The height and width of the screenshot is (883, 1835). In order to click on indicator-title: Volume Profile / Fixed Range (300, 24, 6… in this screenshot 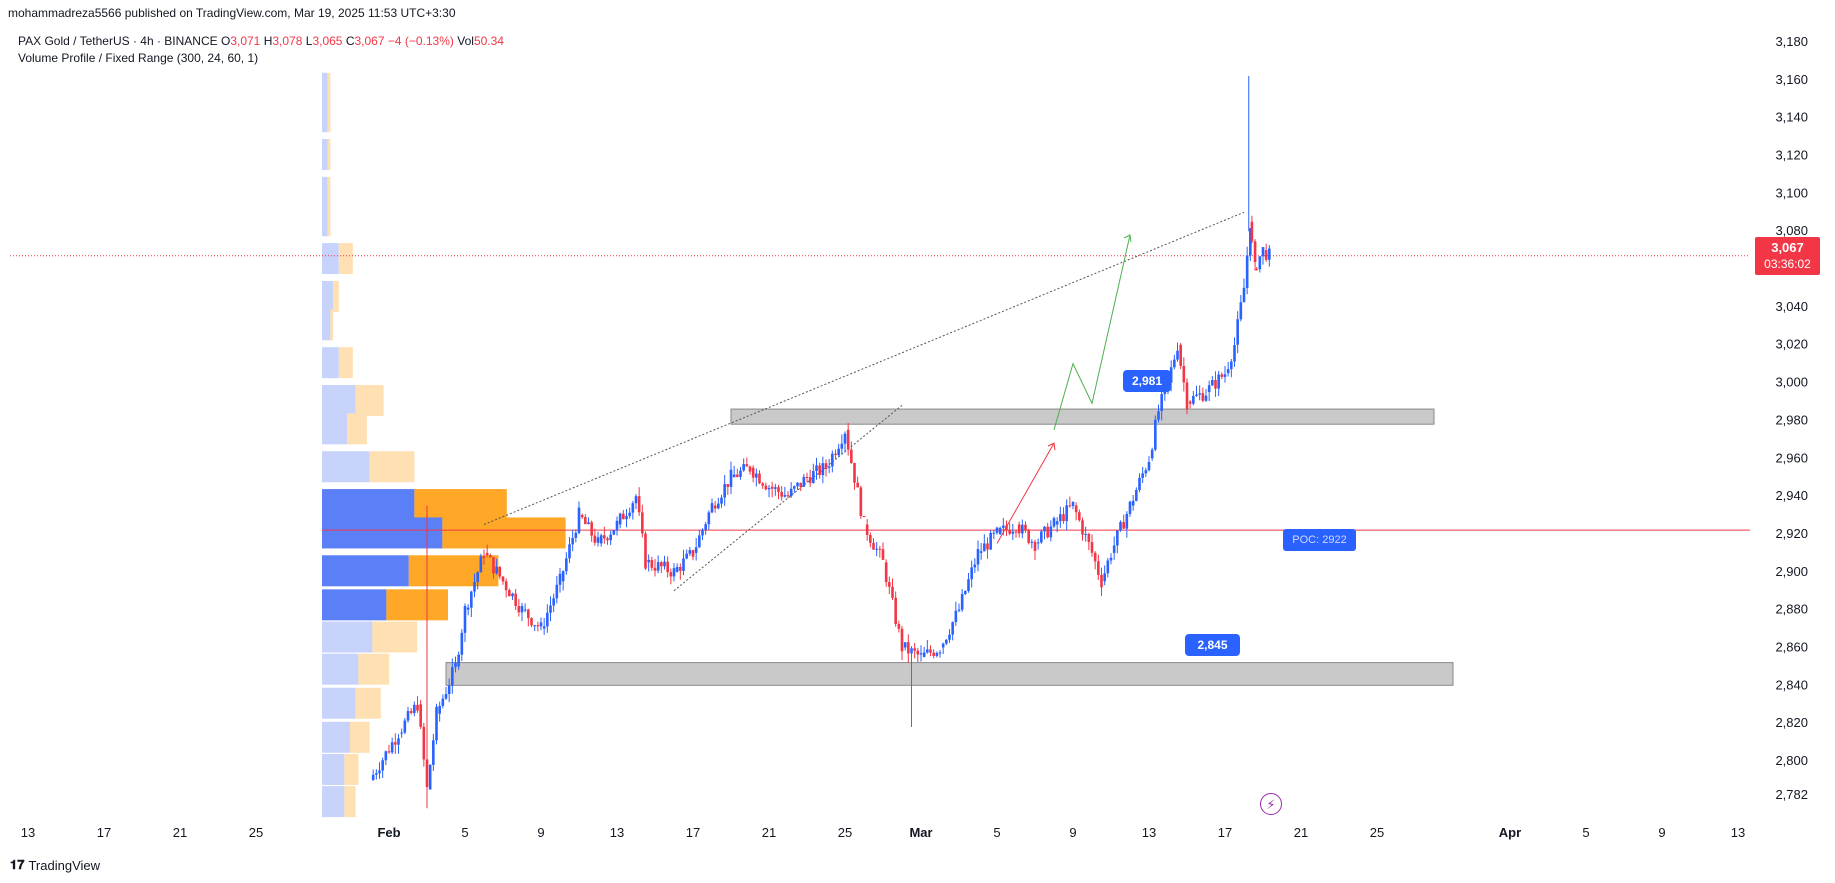, I will do `click(138, 58)`.